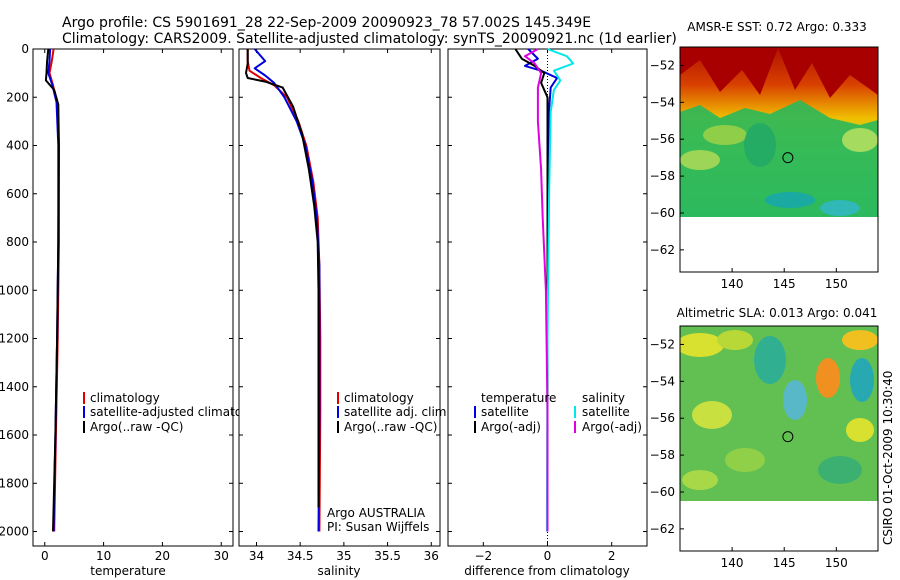 The width and height of the screenshot is (900, 580). Describe the element at coordinates (779, 413) in the screenshot. I see `sla-heatmap` at that location.